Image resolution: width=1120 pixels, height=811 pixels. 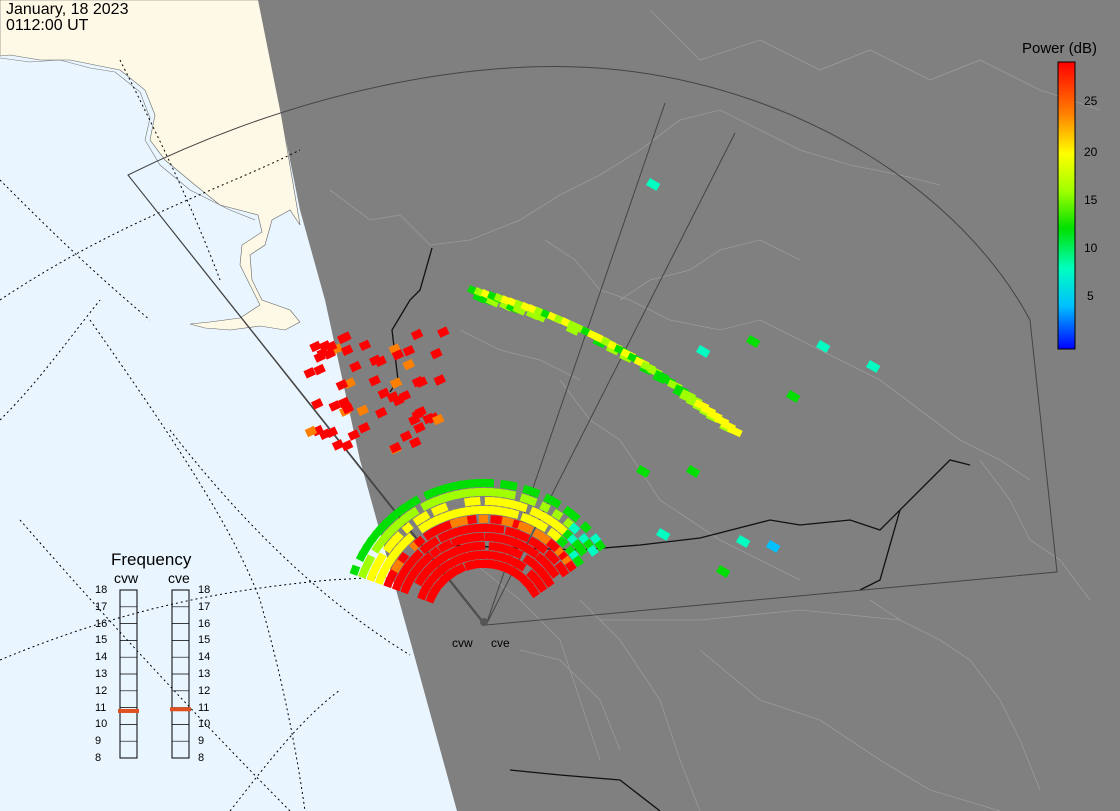 What do you see at coordinates (204, 590) in the screenshot?
I see `frequency-scale-label: 18` at bounding box center [204, 590].